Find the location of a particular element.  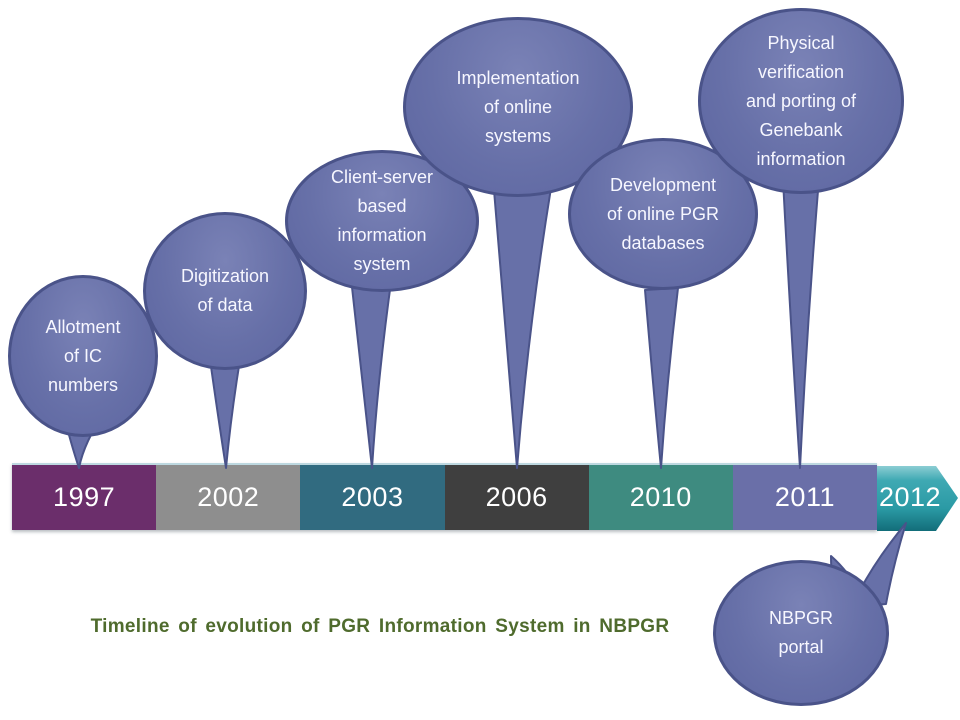

year-label: 2003 is located at coordinates (372, 497).